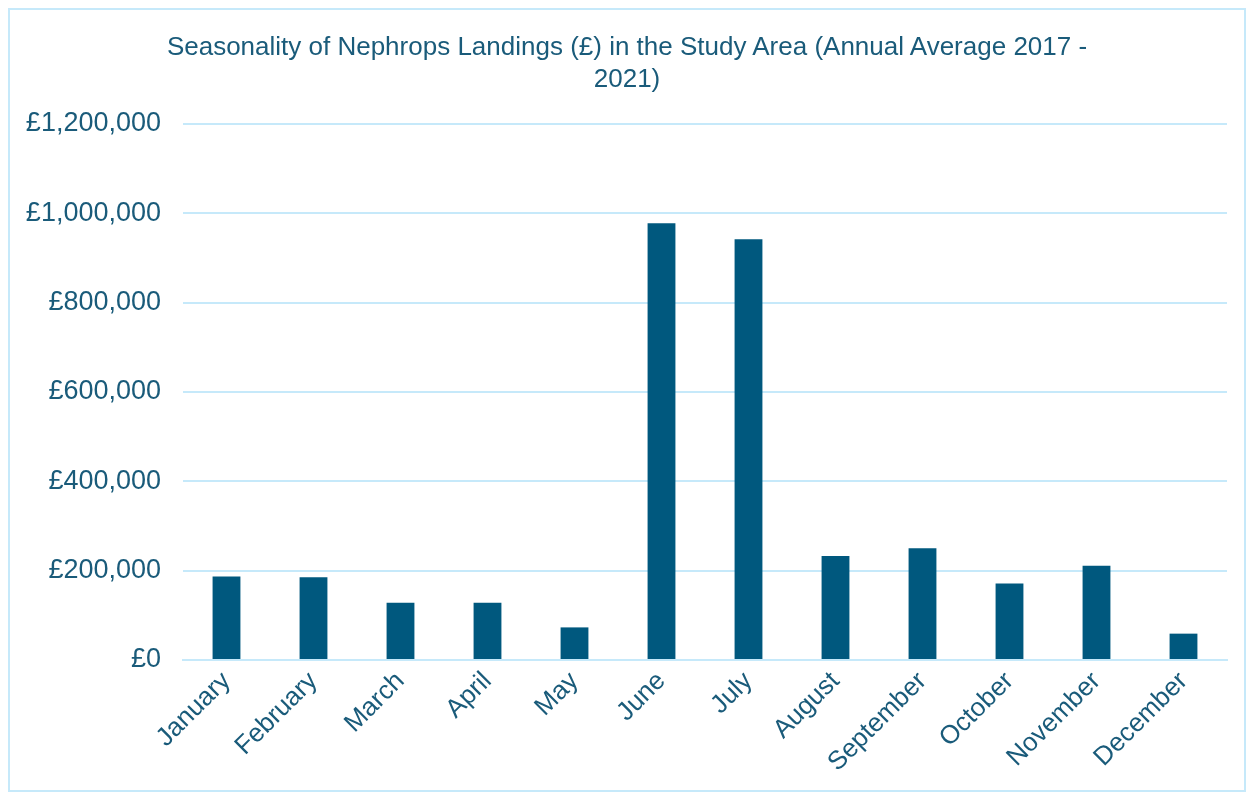  Describe the element at coordinates (93, 122) in the screenshot. I see `y-tick-label: £1,200,000` at that location.